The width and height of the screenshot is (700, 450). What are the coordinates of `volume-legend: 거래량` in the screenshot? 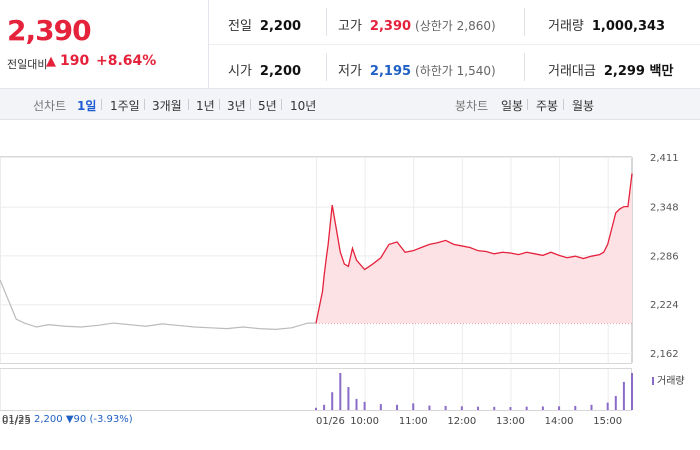 It's located at (668, 379).